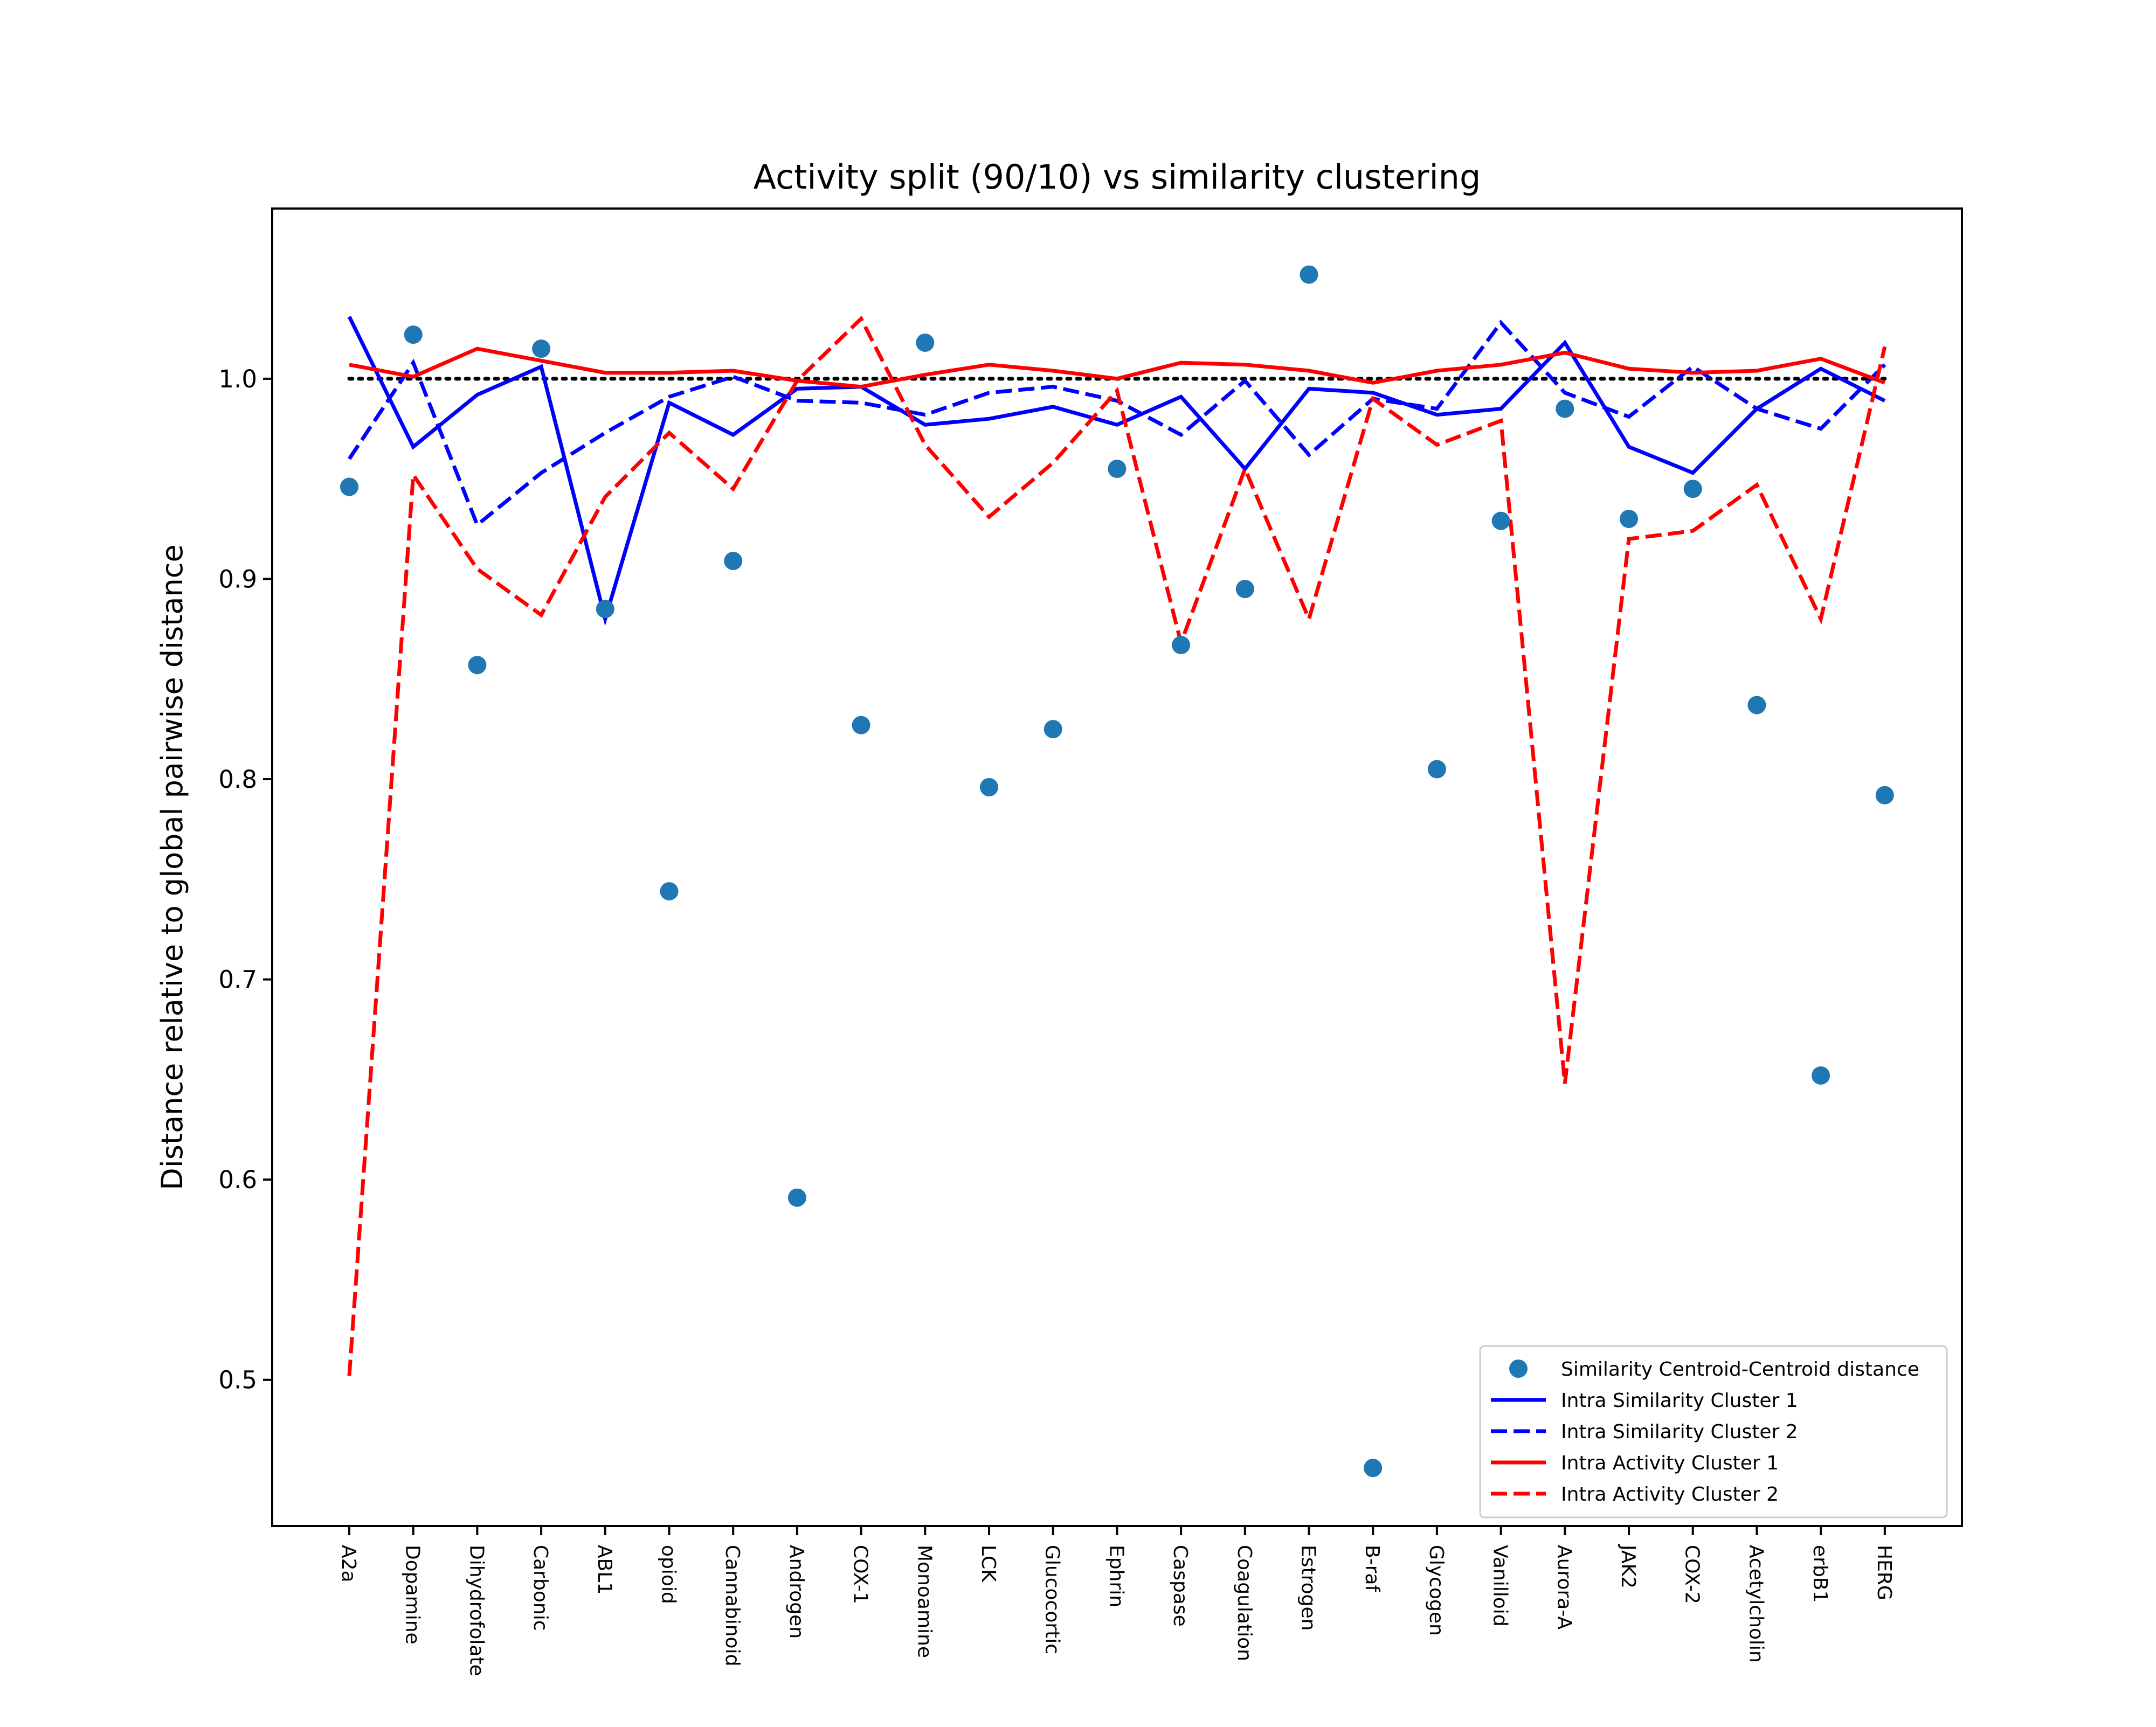  What do you see at coordinates (540, 1588) in the screenshot?
I see `x-tick-label-carbonic: Carbonic` at bounding box center [540, 1588].